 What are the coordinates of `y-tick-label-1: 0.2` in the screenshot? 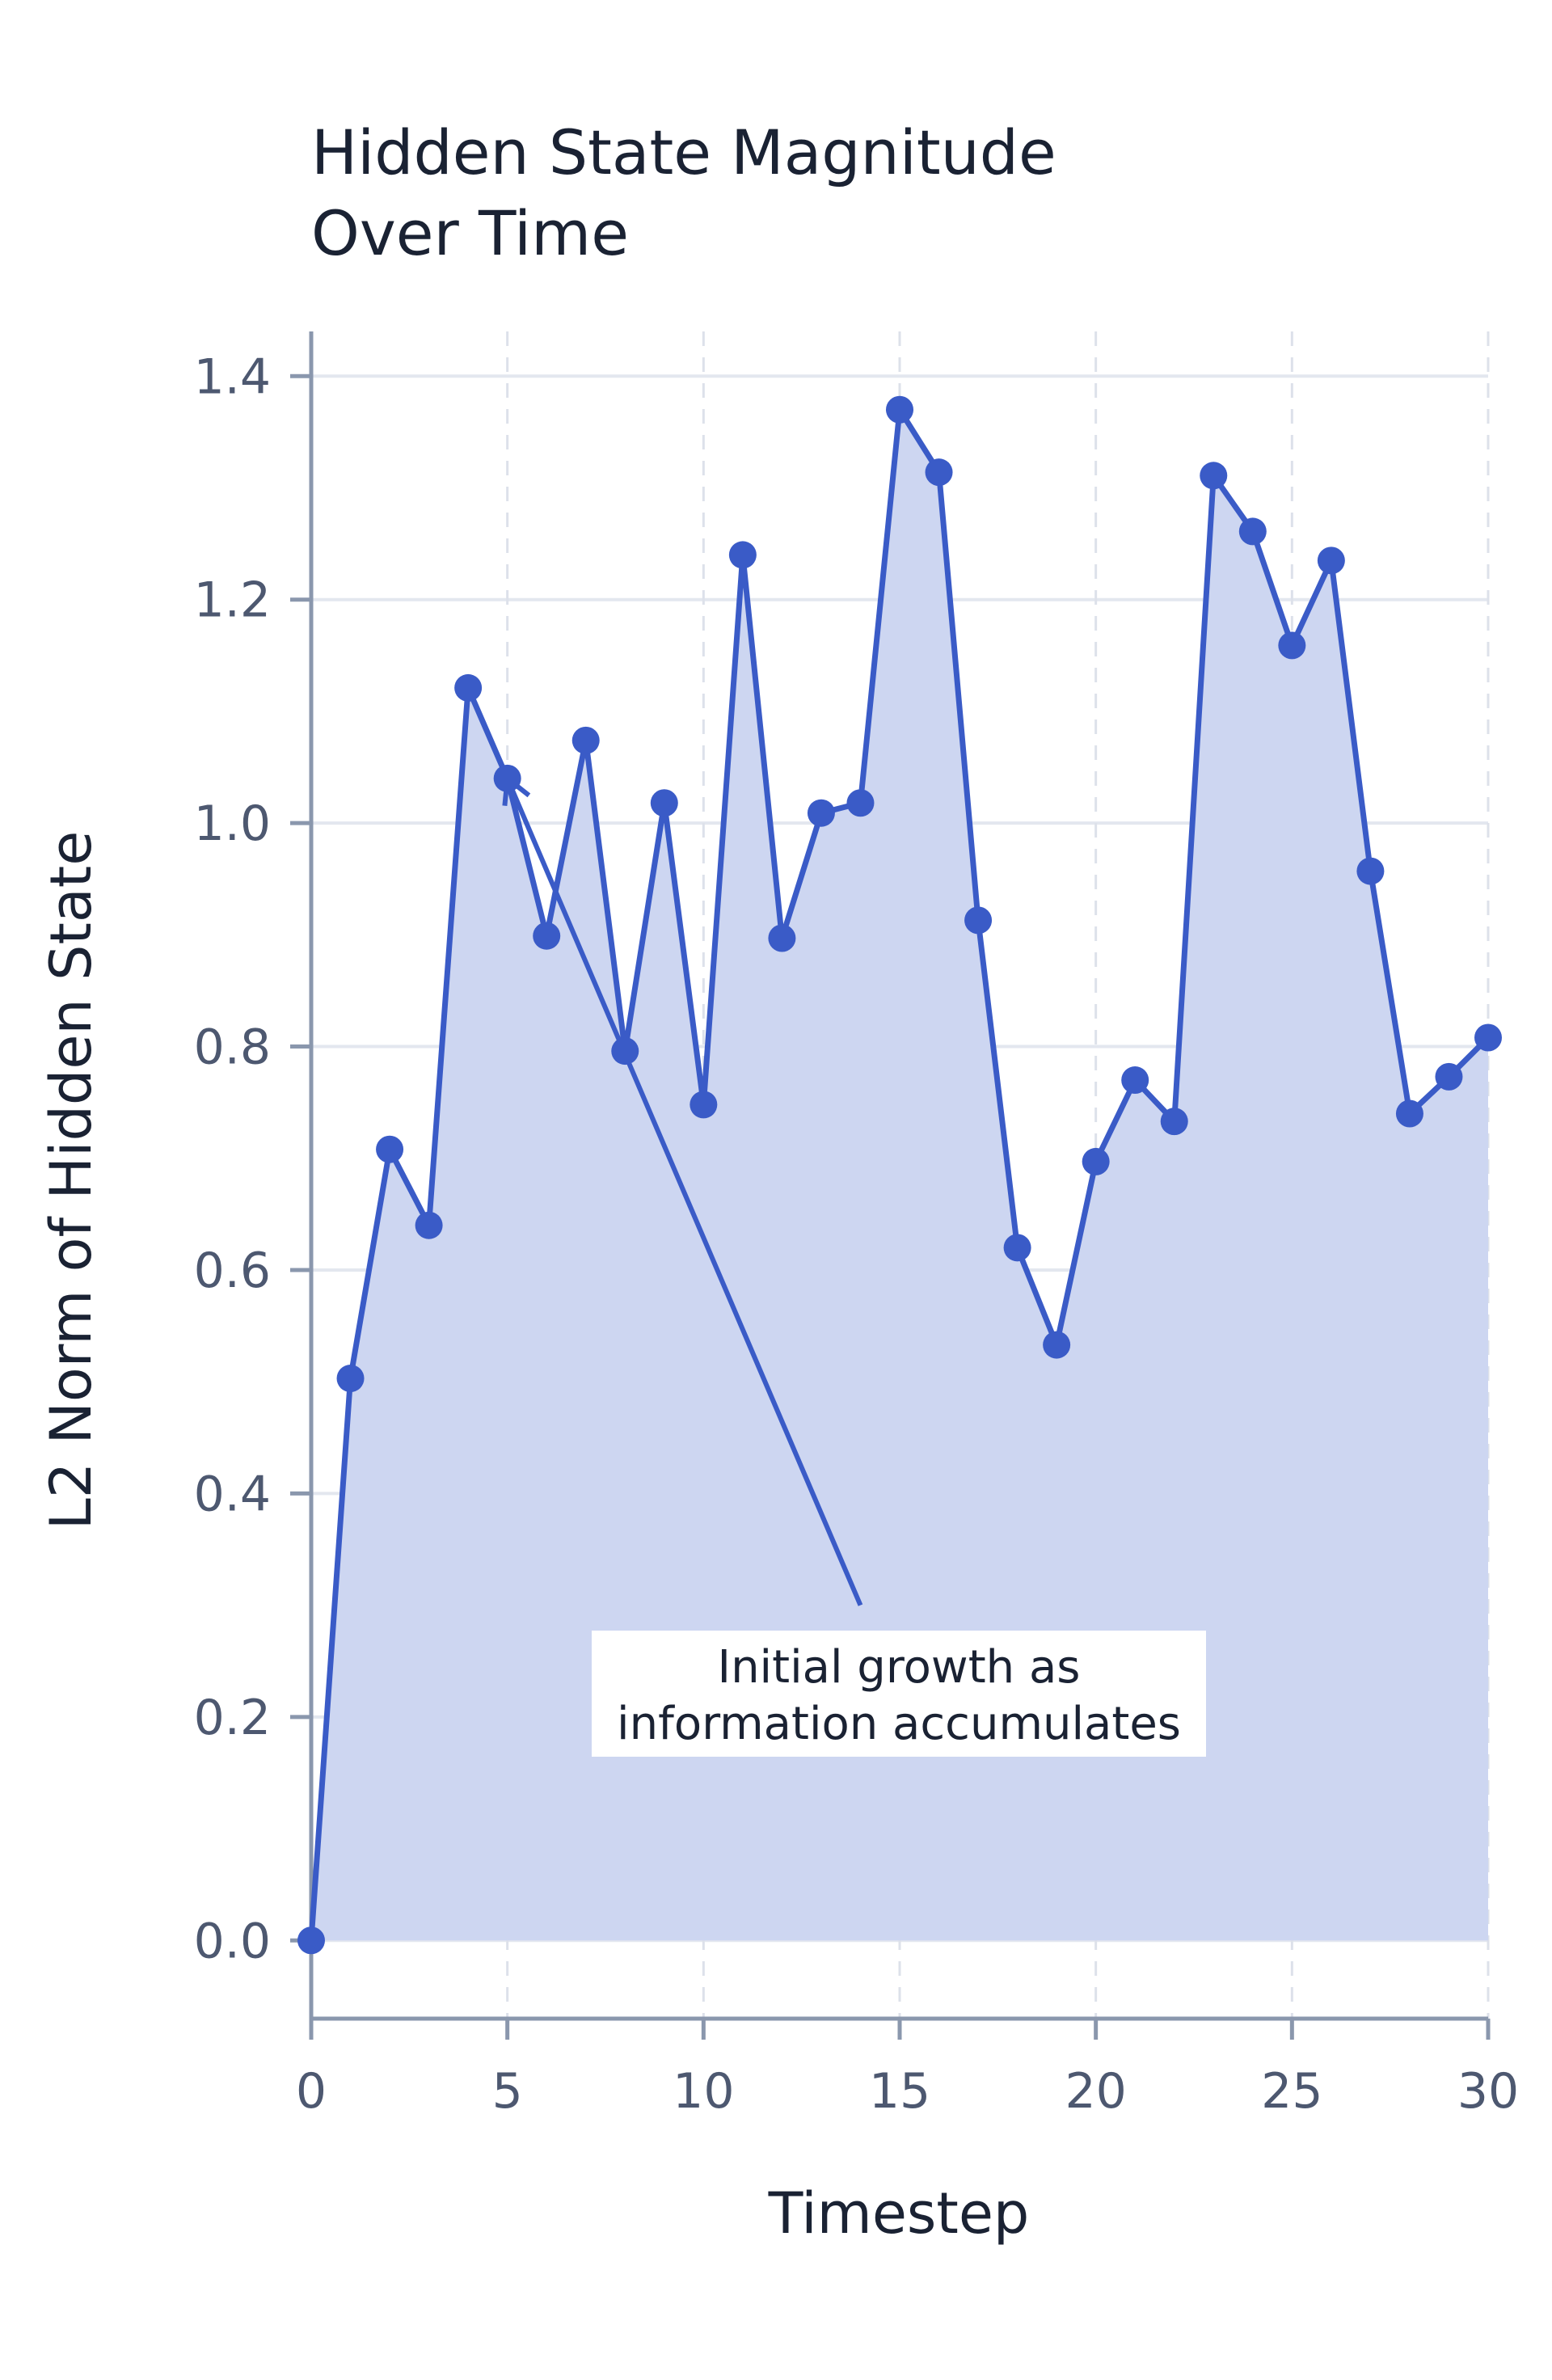 It's located at (232, 1718).